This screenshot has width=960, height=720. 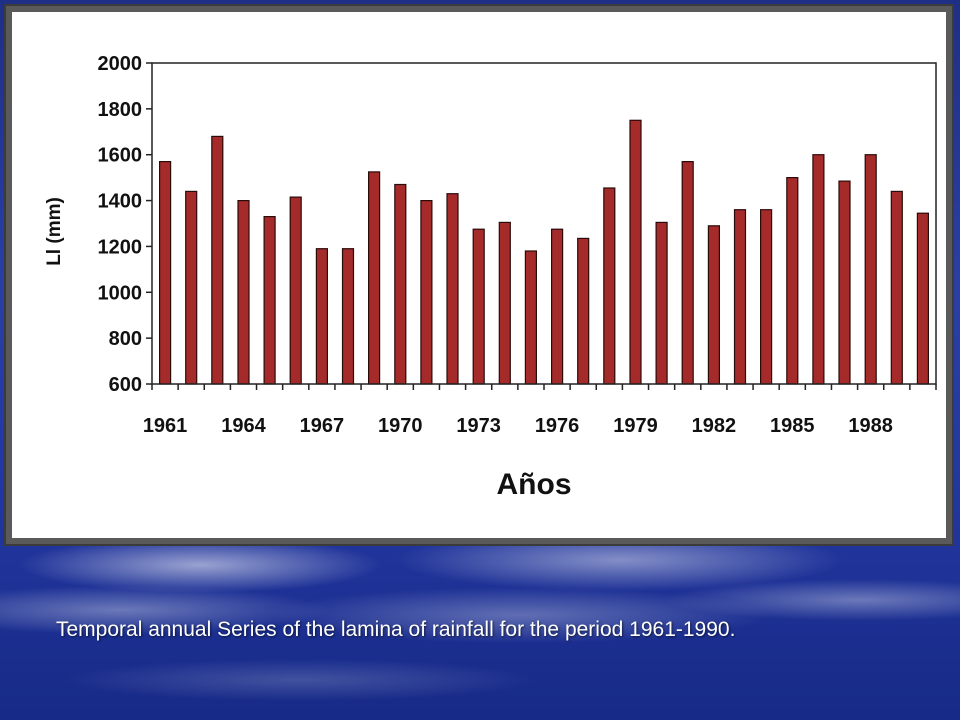 I want to click on y-tick-label: 1200, so click(x=120, y=247).